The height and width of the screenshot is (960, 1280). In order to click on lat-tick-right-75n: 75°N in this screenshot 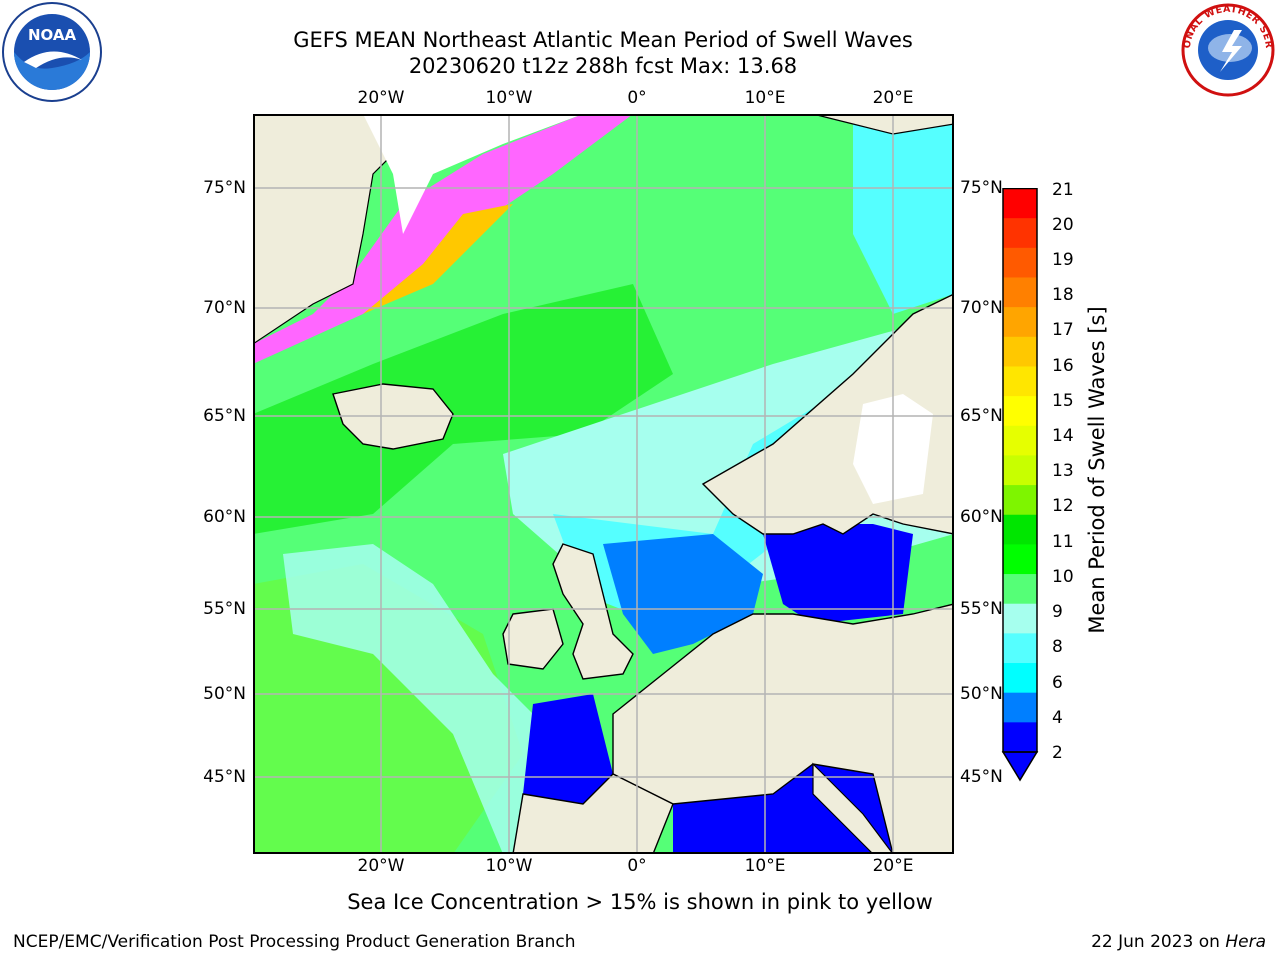, I will do `click(981, 188)`.